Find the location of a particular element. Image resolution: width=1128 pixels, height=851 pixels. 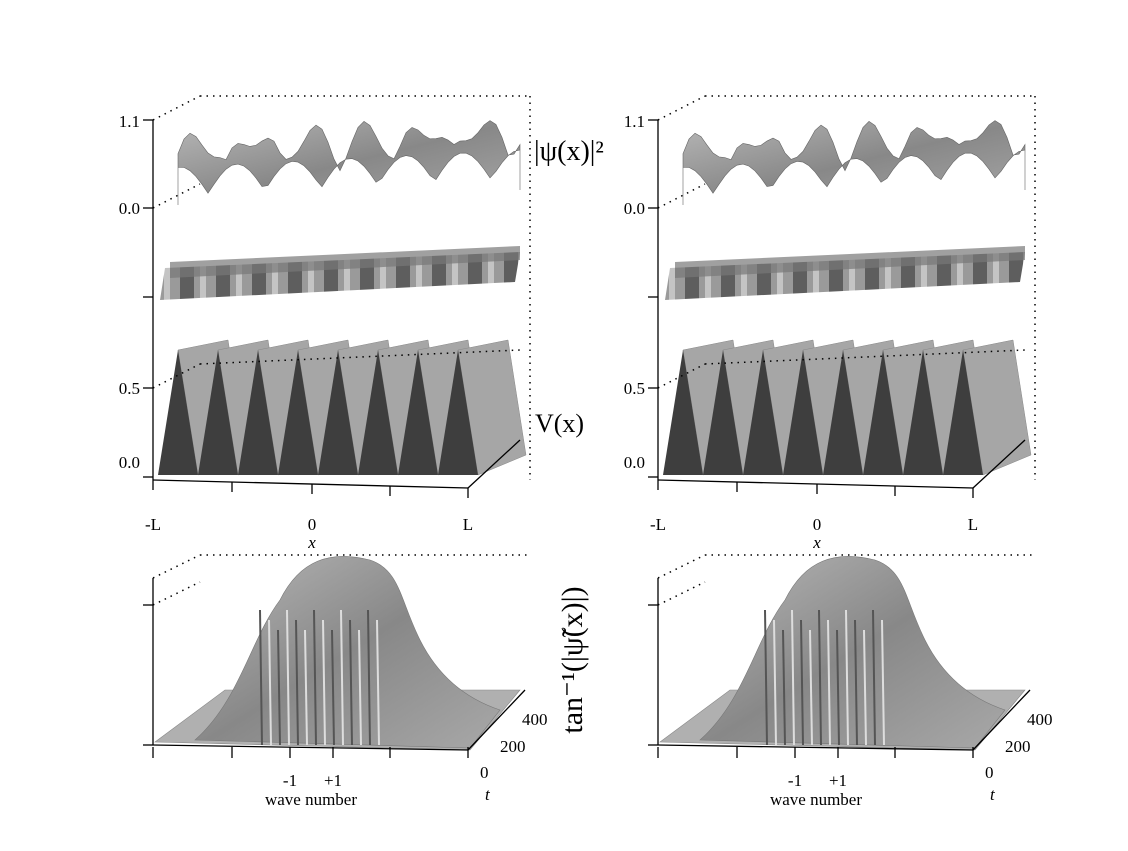

psi-label: |ψ(x)|² is located at coordinates (569, 151).